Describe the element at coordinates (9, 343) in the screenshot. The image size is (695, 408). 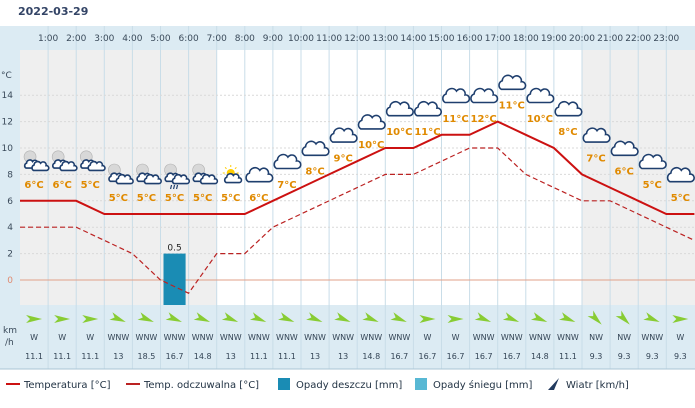
I see `wind-unit-h: /h` at that location.